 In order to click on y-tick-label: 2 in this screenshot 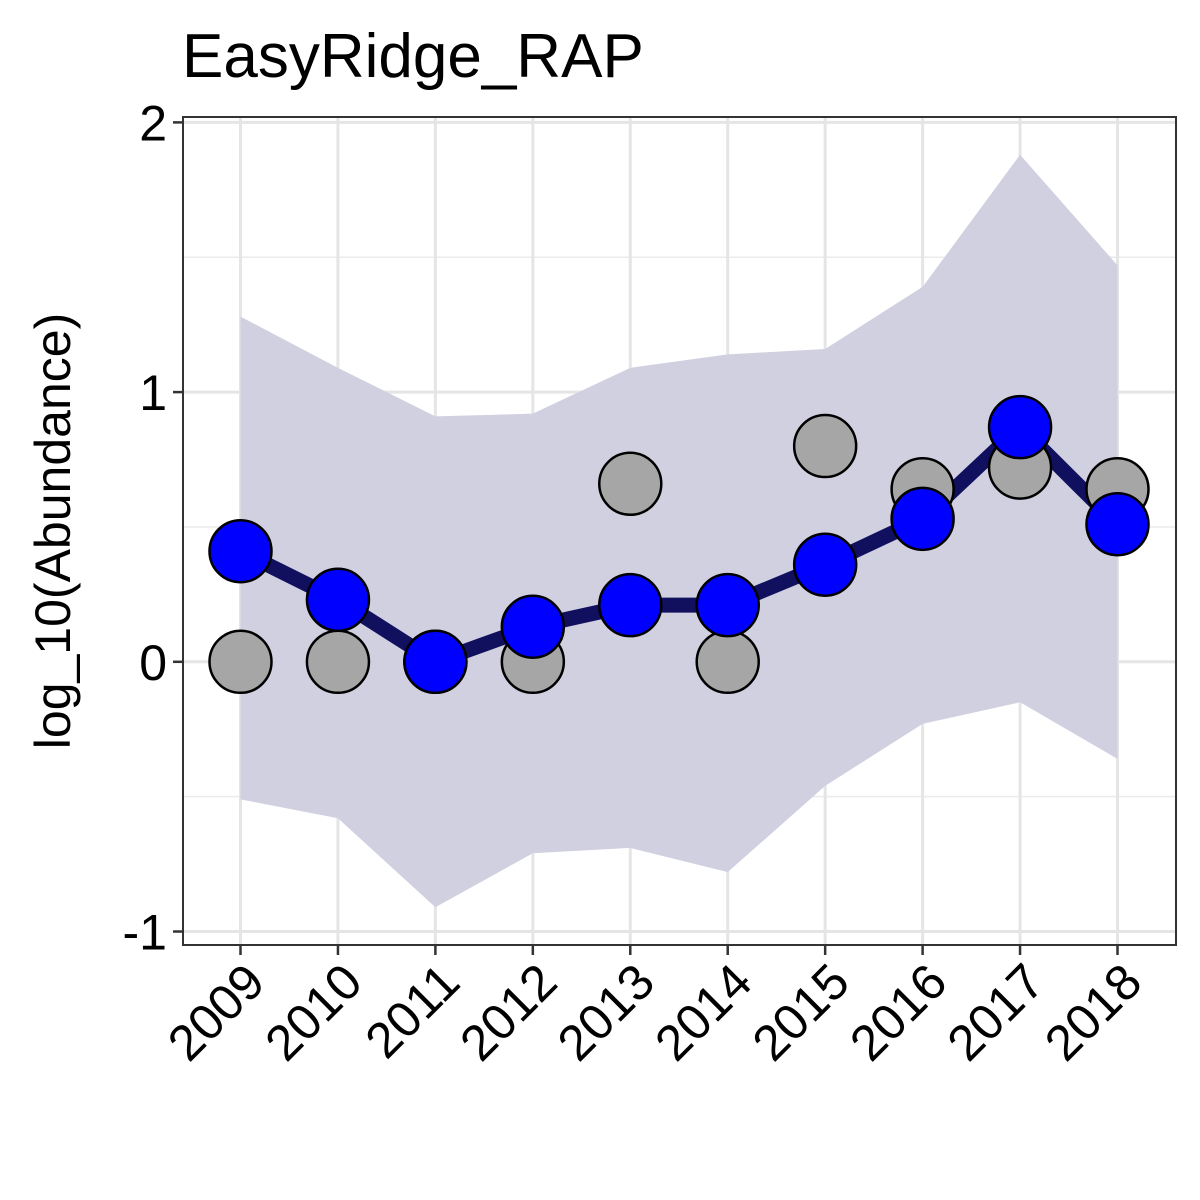, I will do `click(153, 123)`.